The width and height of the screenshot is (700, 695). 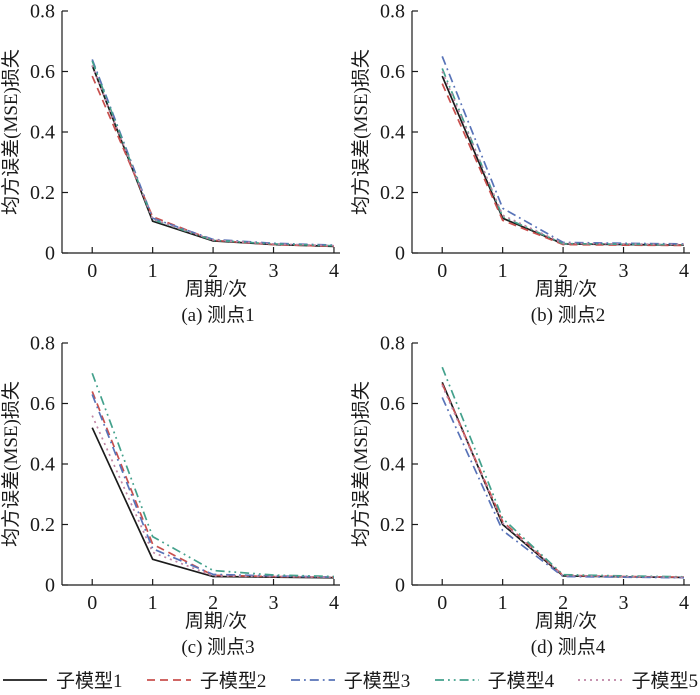 I want to click on subplot-caption-c: (c) 测点3, so click(x=218, y=647).